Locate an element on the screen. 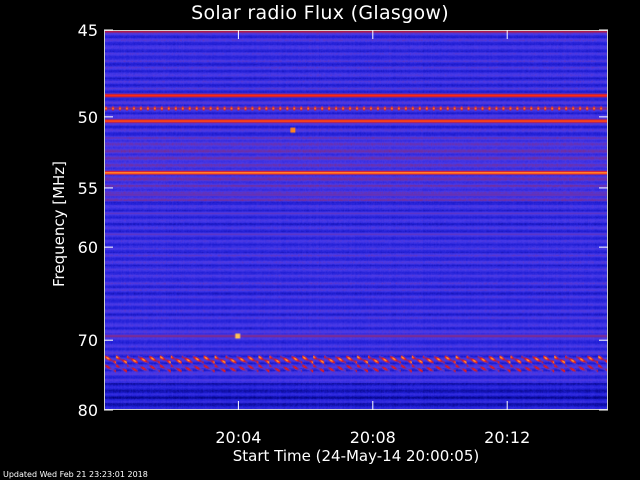  y-tick-label: 45 is located at coordinates (88, 30).